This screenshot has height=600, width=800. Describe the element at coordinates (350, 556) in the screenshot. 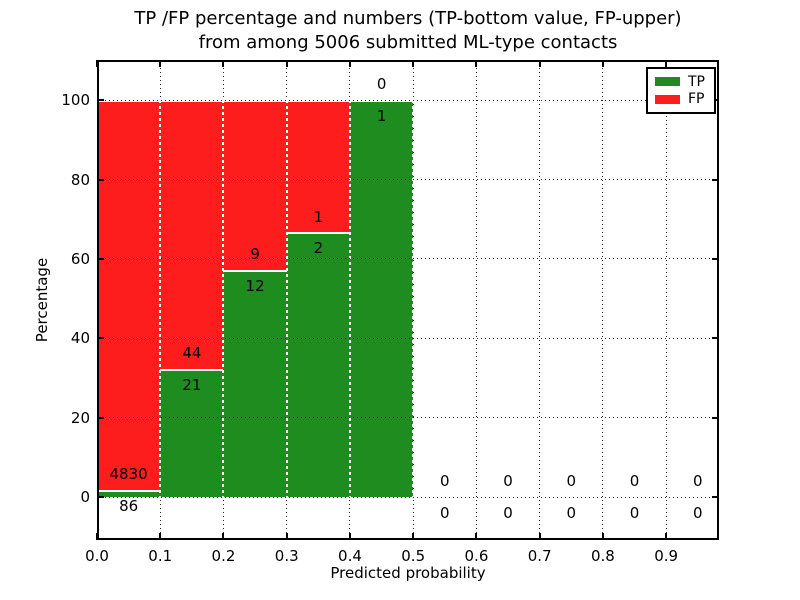

I see `x-tick-label: 0.4` at that location.